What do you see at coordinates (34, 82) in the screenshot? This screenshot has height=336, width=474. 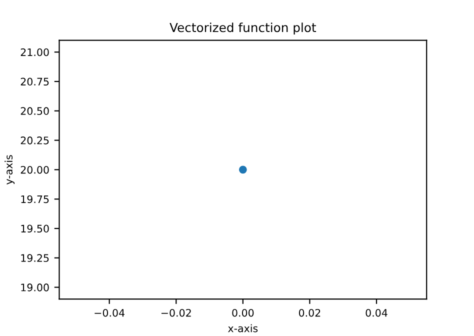 I see `y-tick-label: 20.75` at bounding box center [34, 82].